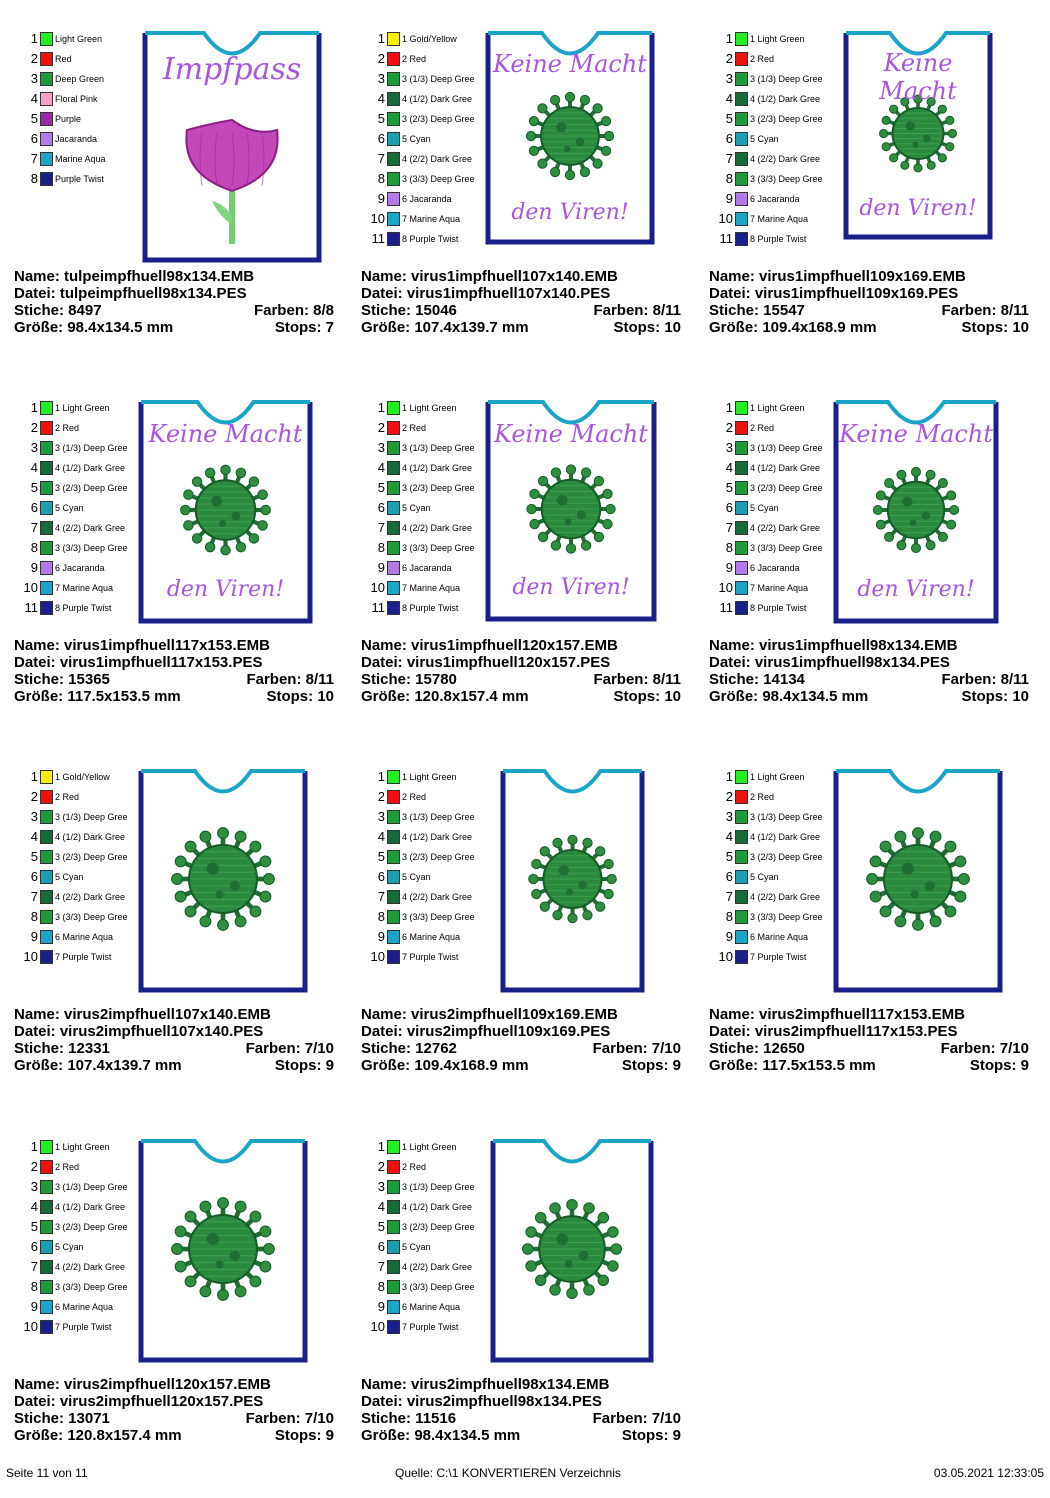  What do you see at coordinates (74, 448) in the screenshot?
I see `palette-row: 3 3 (1/3) Deep Gree` at bounding box center [74, 448].